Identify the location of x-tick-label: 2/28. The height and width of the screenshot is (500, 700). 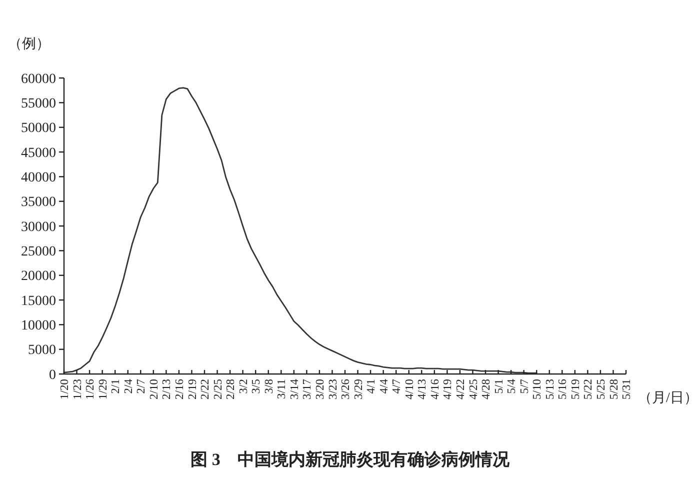
(231, 389).